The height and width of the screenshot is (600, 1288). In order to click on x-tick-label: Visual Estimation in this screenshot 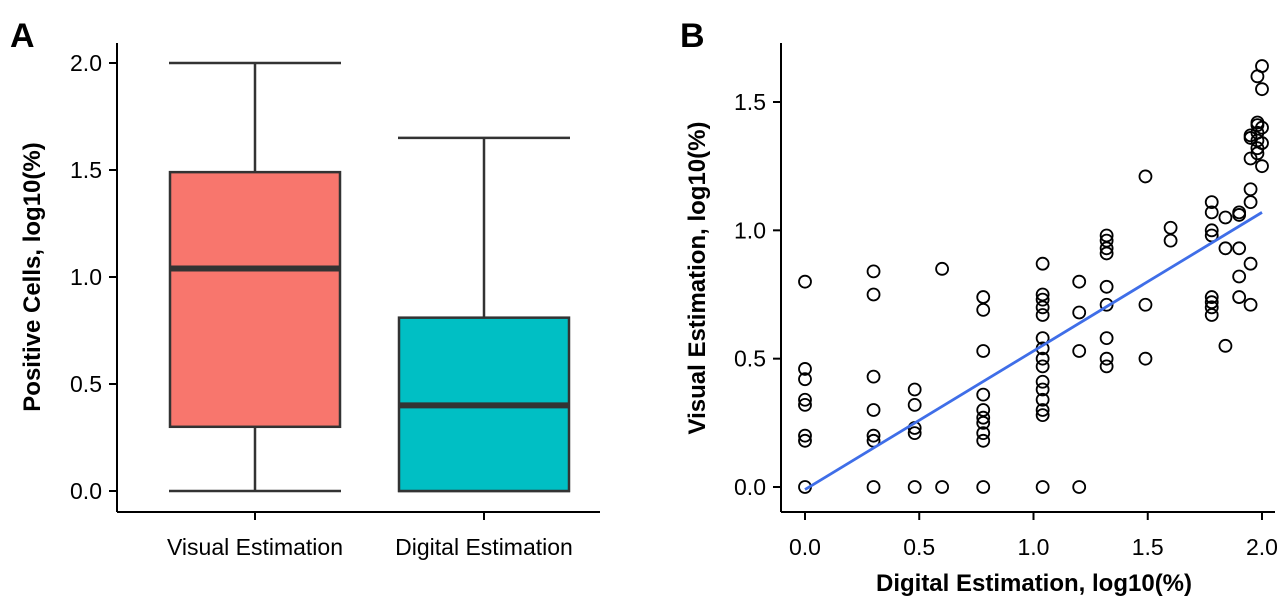, I will do `click(255, 547)`.